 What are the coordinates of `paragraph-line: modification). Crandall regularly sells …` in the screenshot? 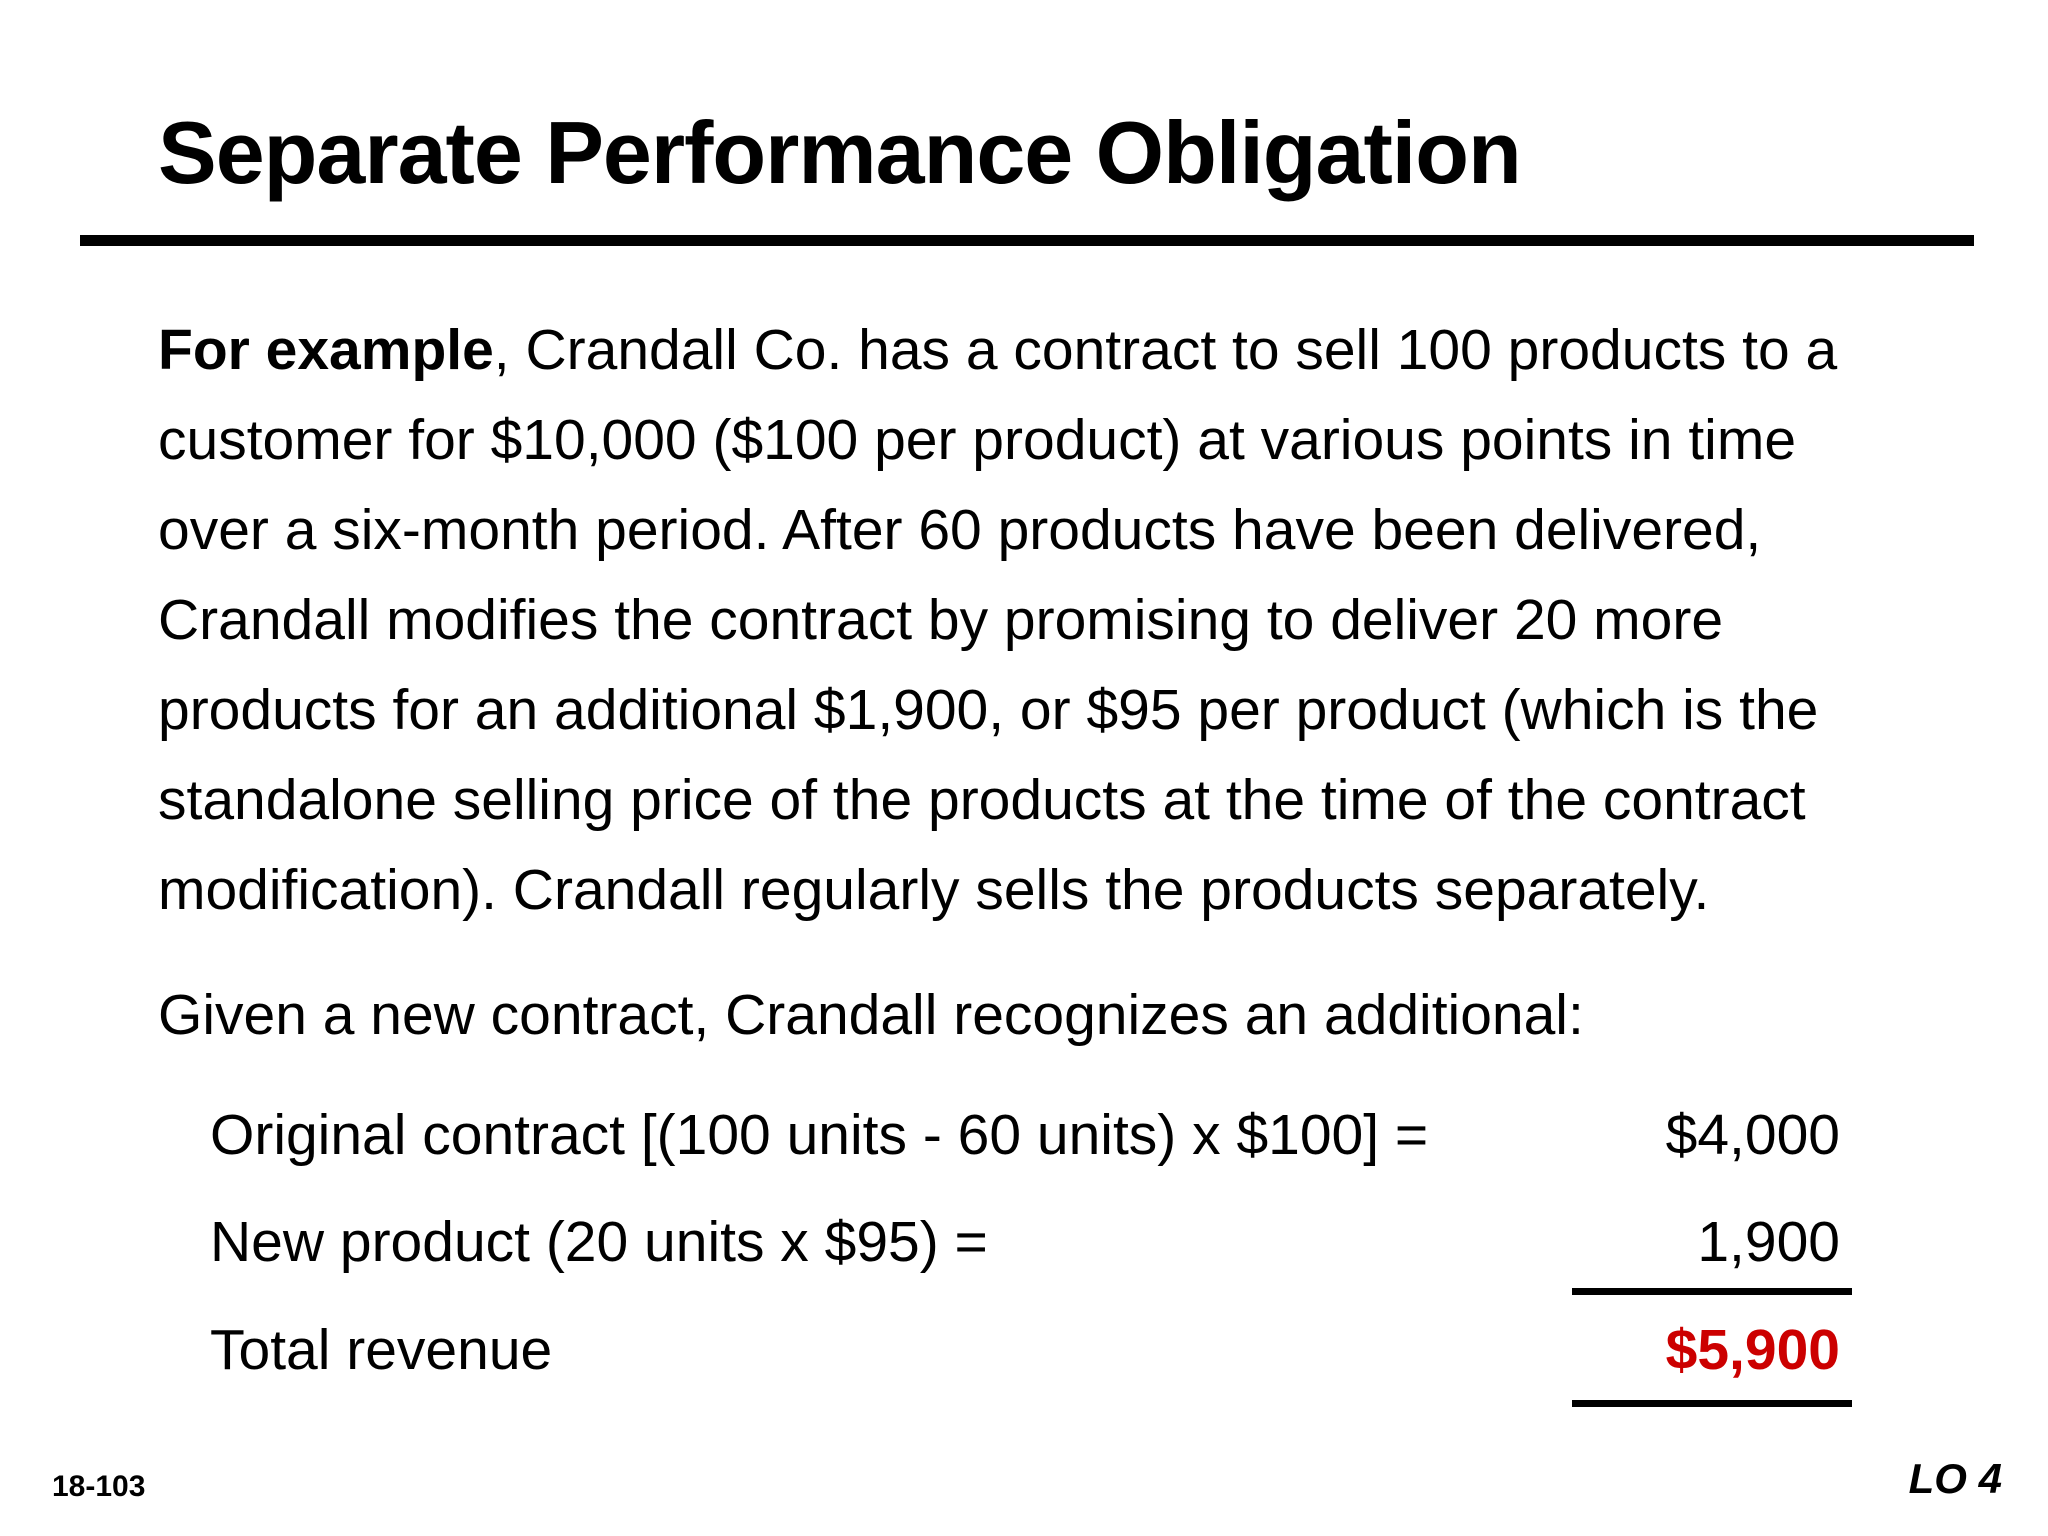 It's located at (934, 890).